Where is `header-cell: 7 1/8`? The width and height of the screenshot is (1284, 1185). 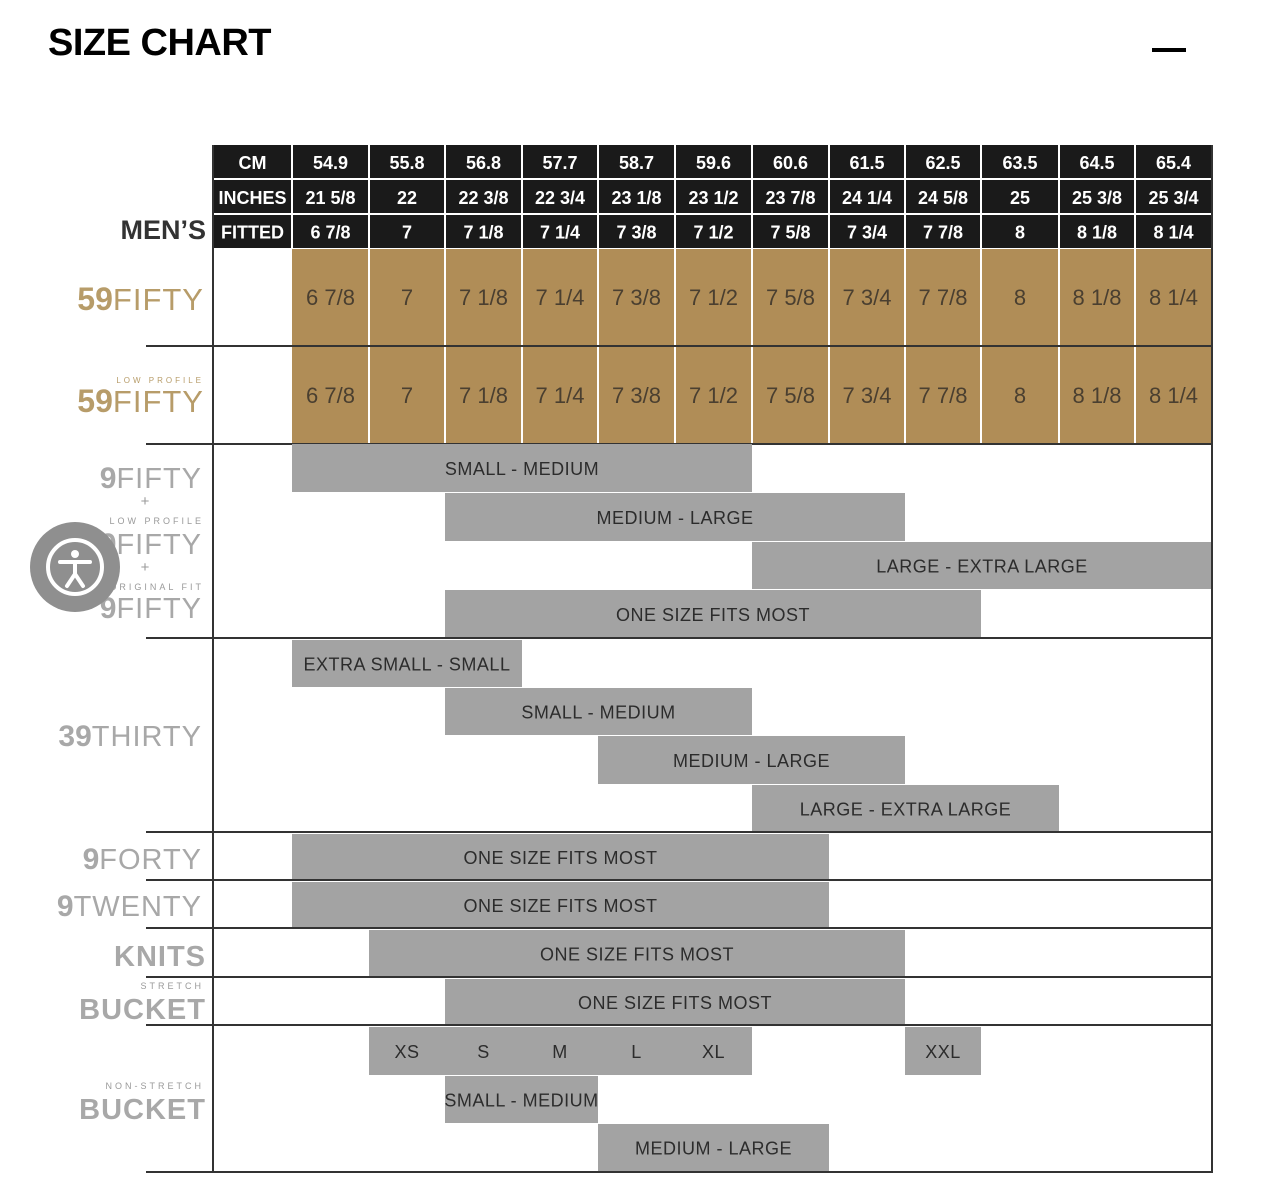
header-cell: 7 1/8 is located at coordinates (483, 233).